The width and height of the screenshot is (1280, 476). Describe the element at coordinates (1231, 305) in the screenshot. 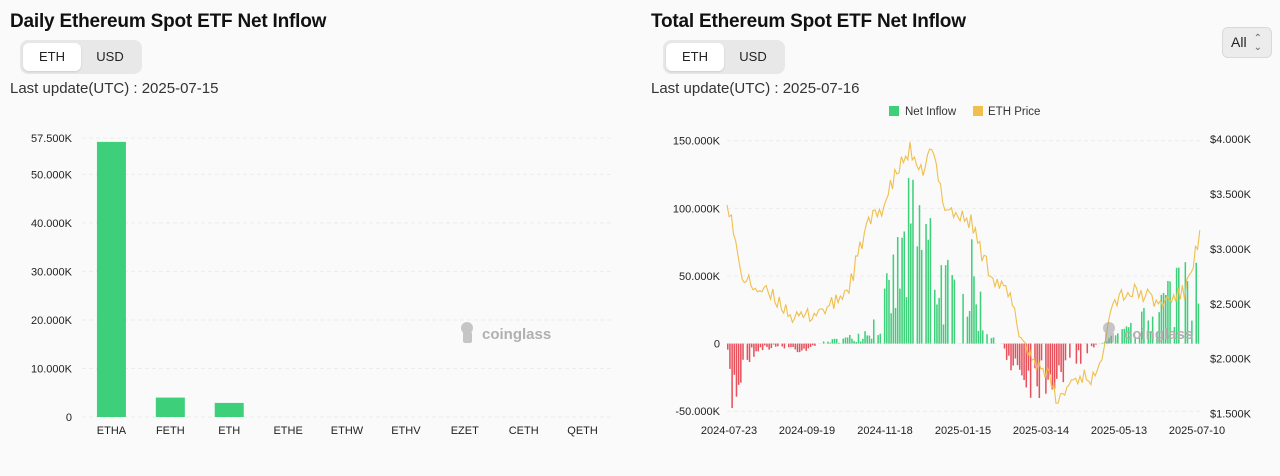

I see `y-right-tick-label: $2.500K` at that location.